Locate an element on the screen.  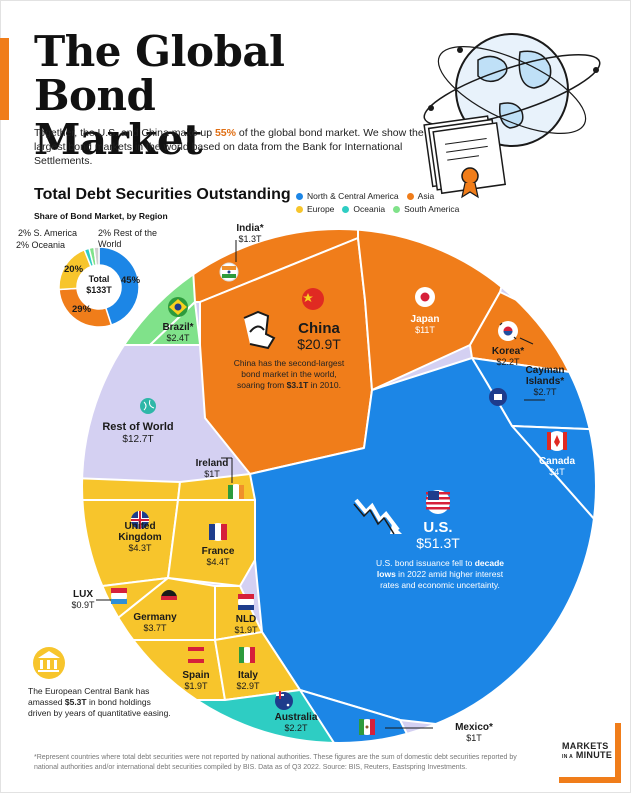
region-donut is located at coordinates (99, 287).